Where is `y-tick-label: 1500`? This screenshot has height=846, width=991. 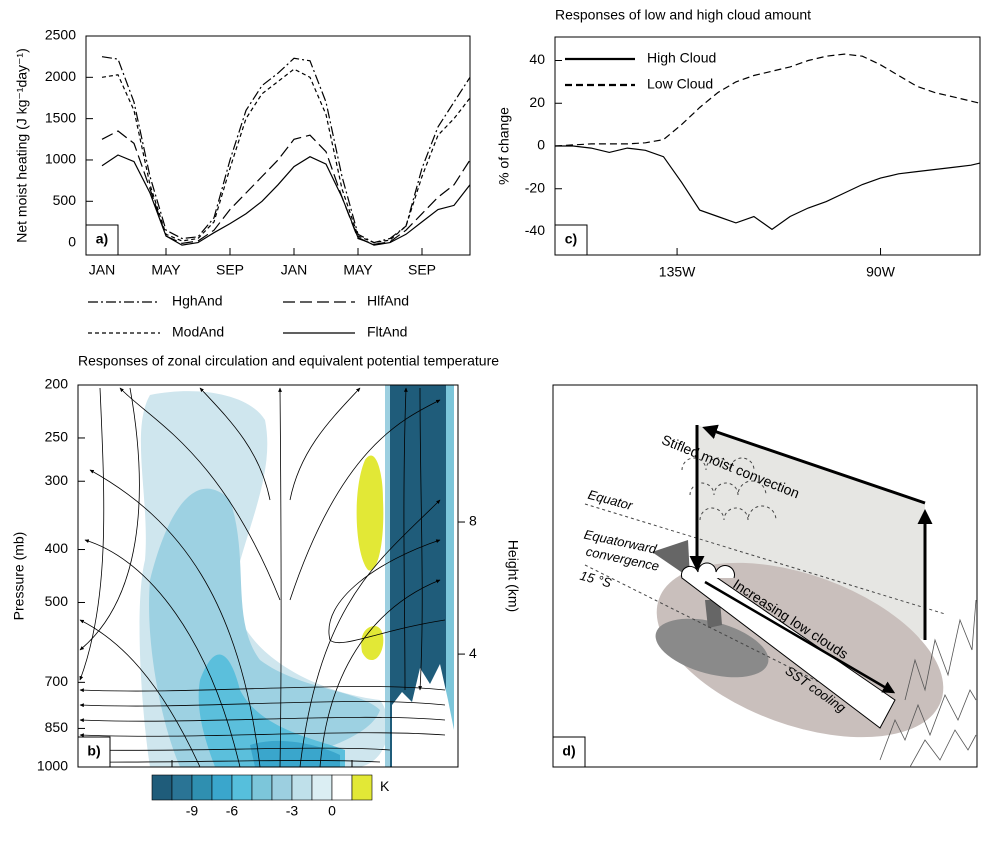 y-tick-label: 1500 is located at coordinates (60, 117).